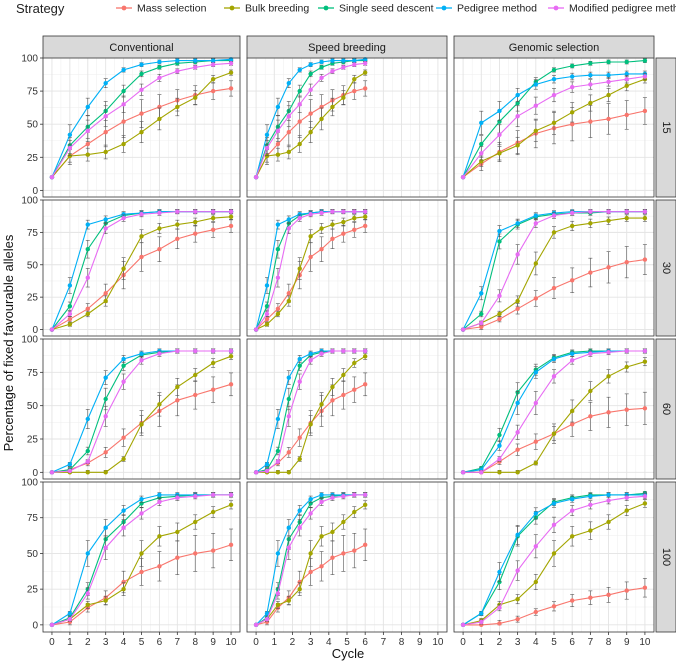 The width and height of the screenshot is (676, 663). I want to click on legend-label-mass-selection: Mass selection, so click(172, 9).